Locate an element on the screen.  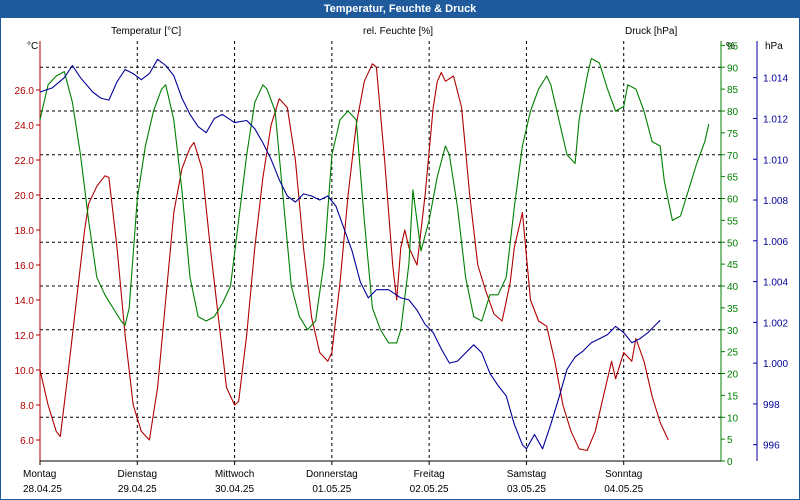
humidity-tick-label: 40 is located at coordinates (733, 287).